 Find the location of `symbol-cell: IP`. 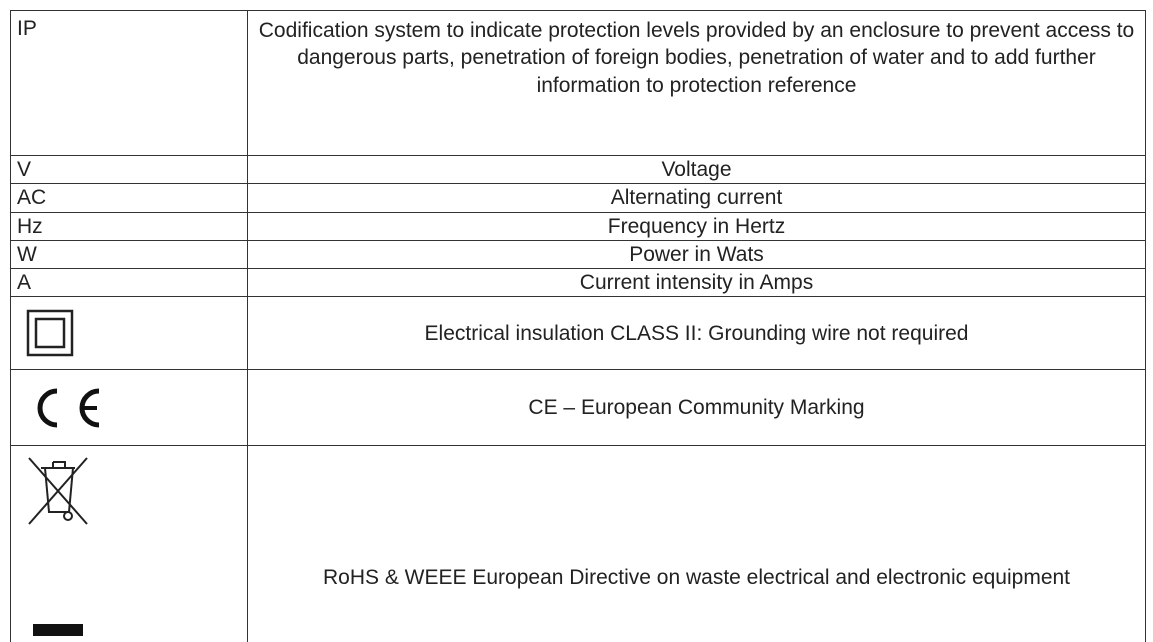

symbol-cell: IP is located at coordinates (129, 83).